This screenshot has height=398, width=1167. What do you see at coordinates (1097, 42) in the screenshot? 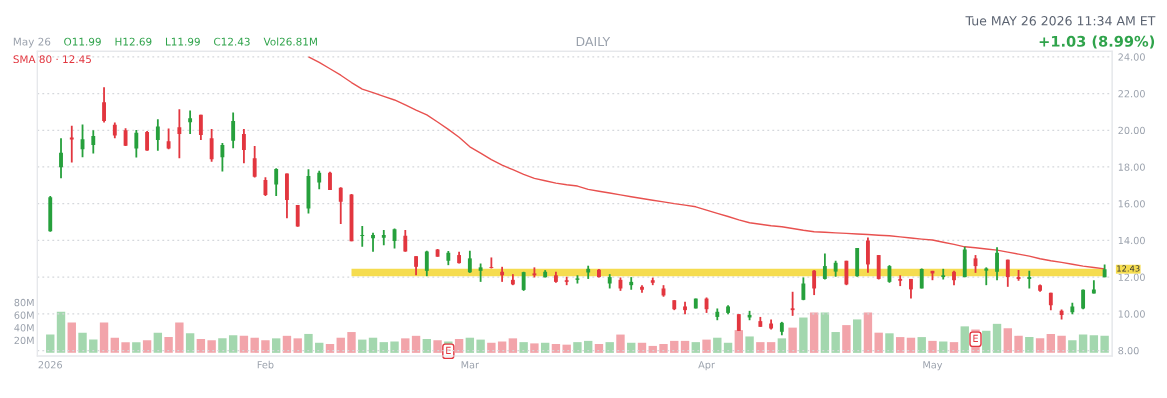
I see `text: +1.03 (8.99%)` at bounding box center [1097, 42].